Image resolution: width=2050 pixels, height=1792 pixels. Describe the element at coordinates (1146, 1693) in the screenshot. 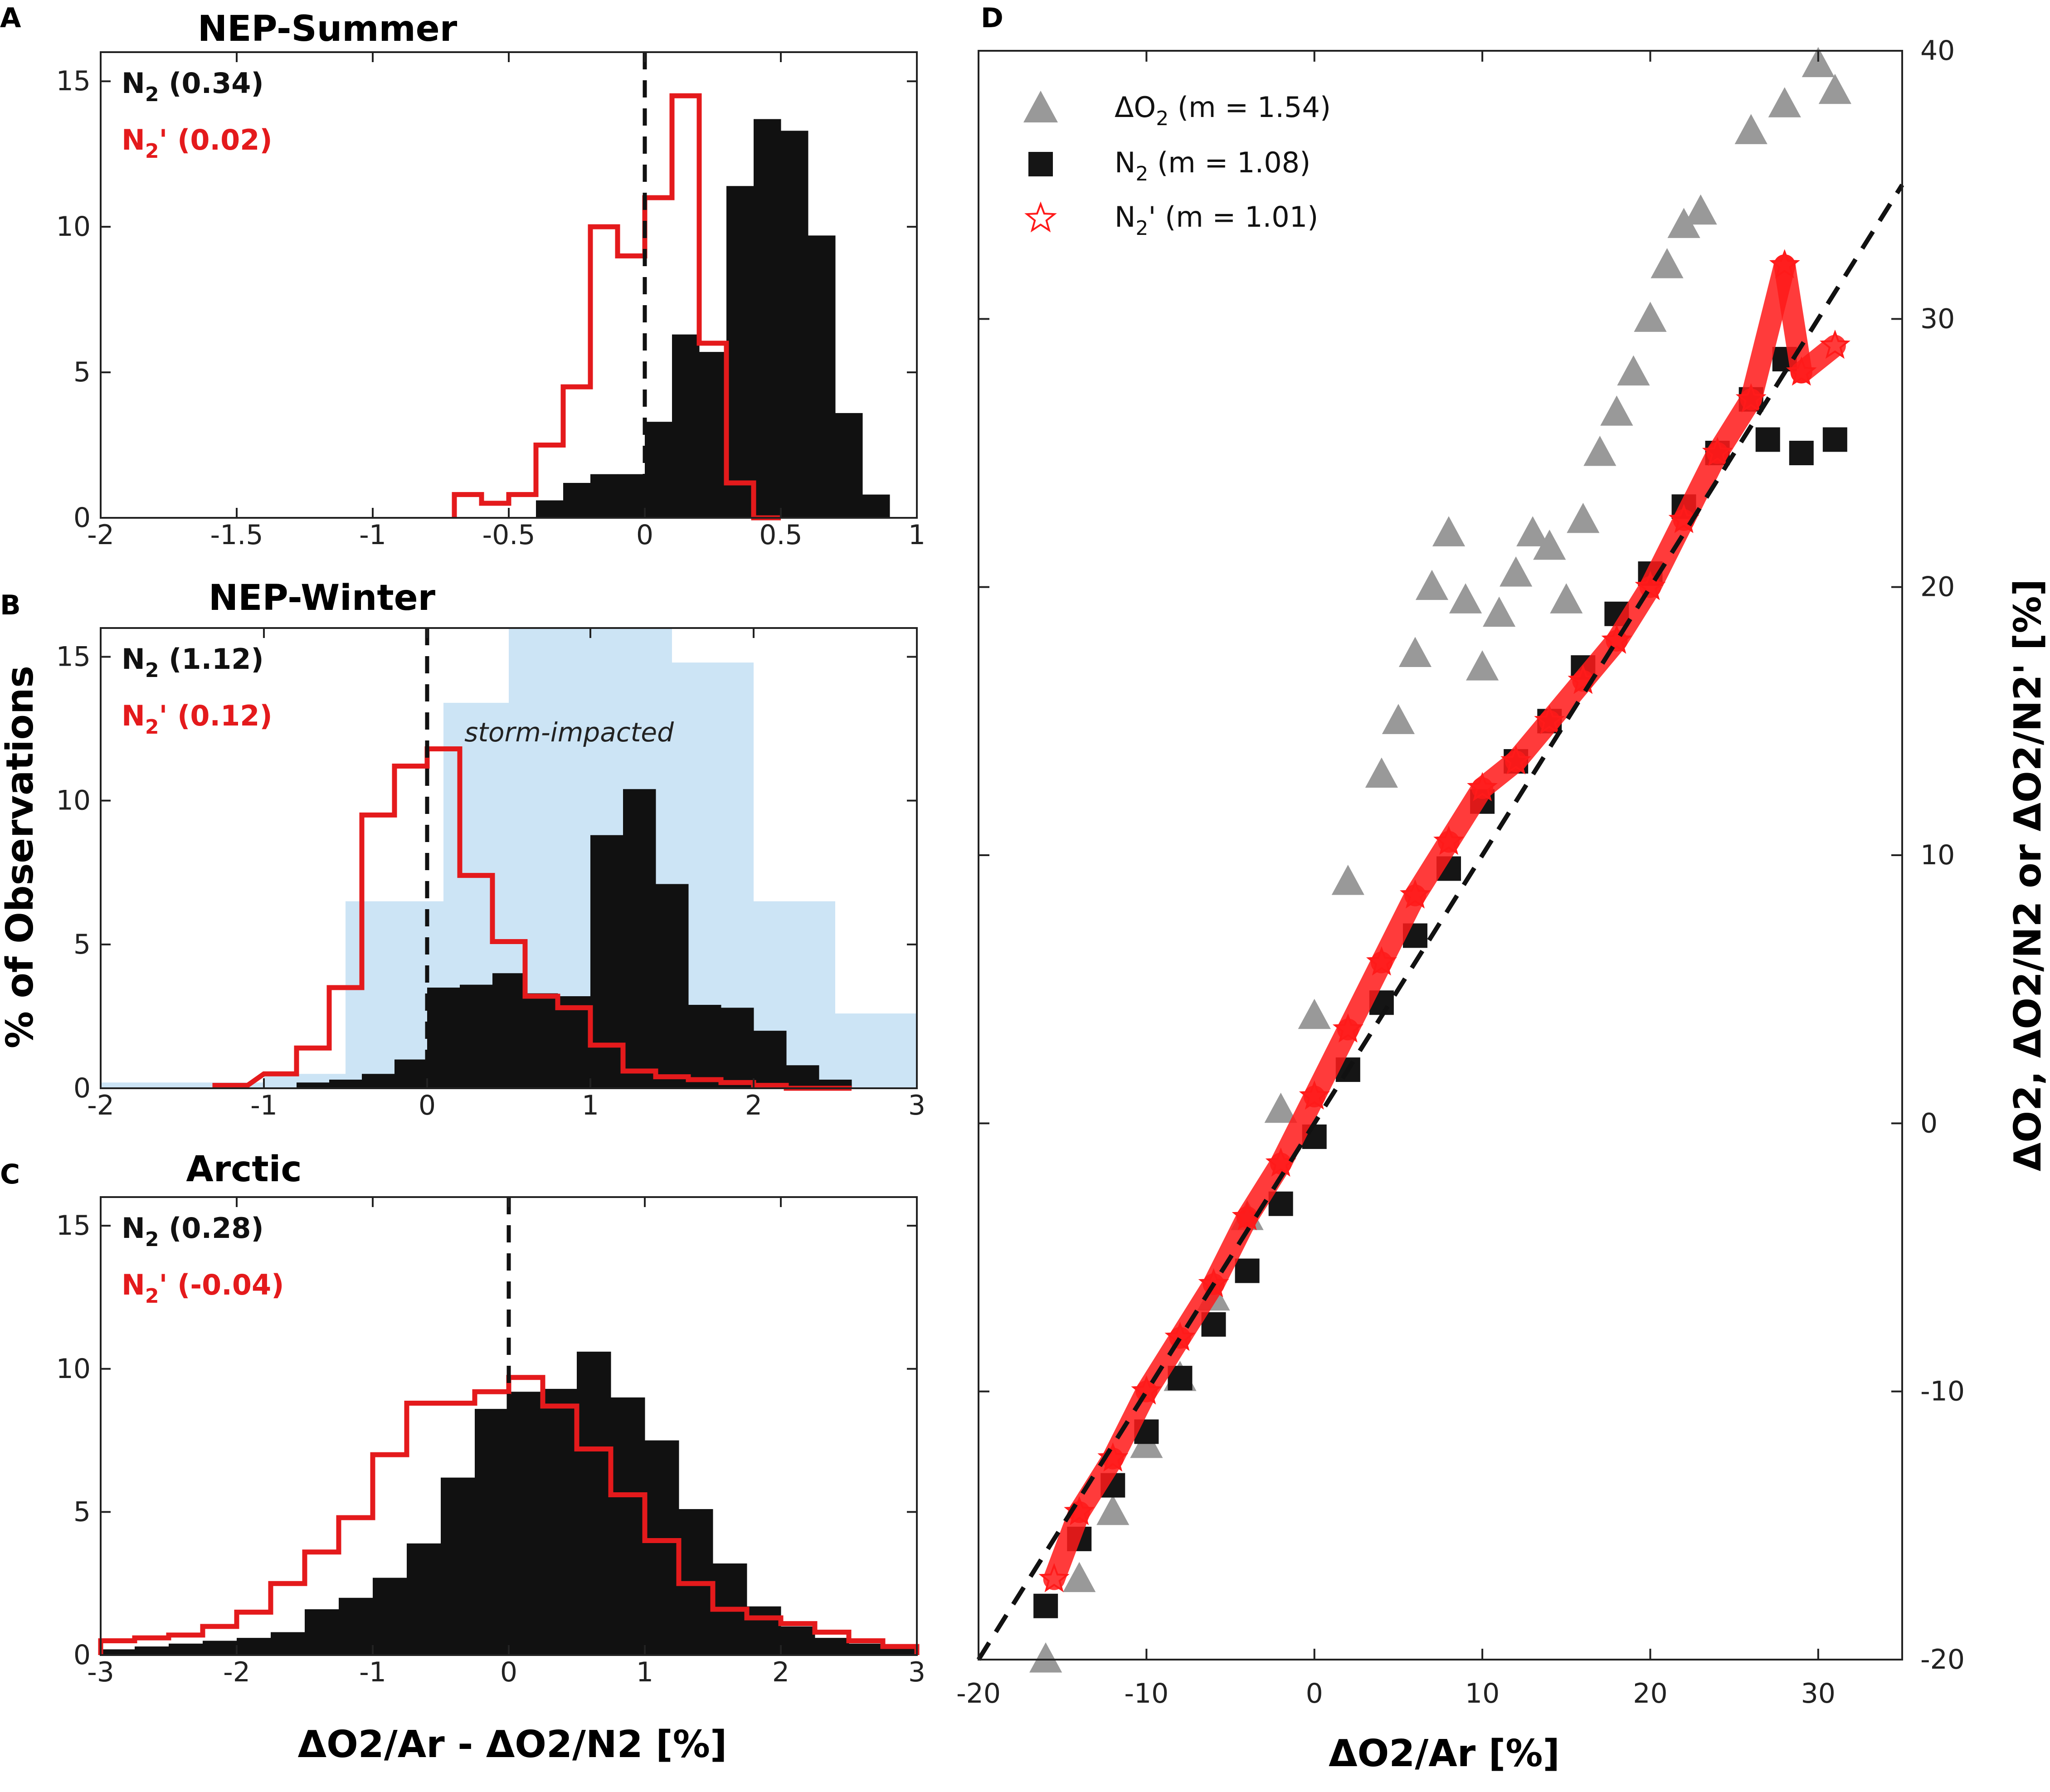

I see `panel-d-x-tick-label: -10` at that location.